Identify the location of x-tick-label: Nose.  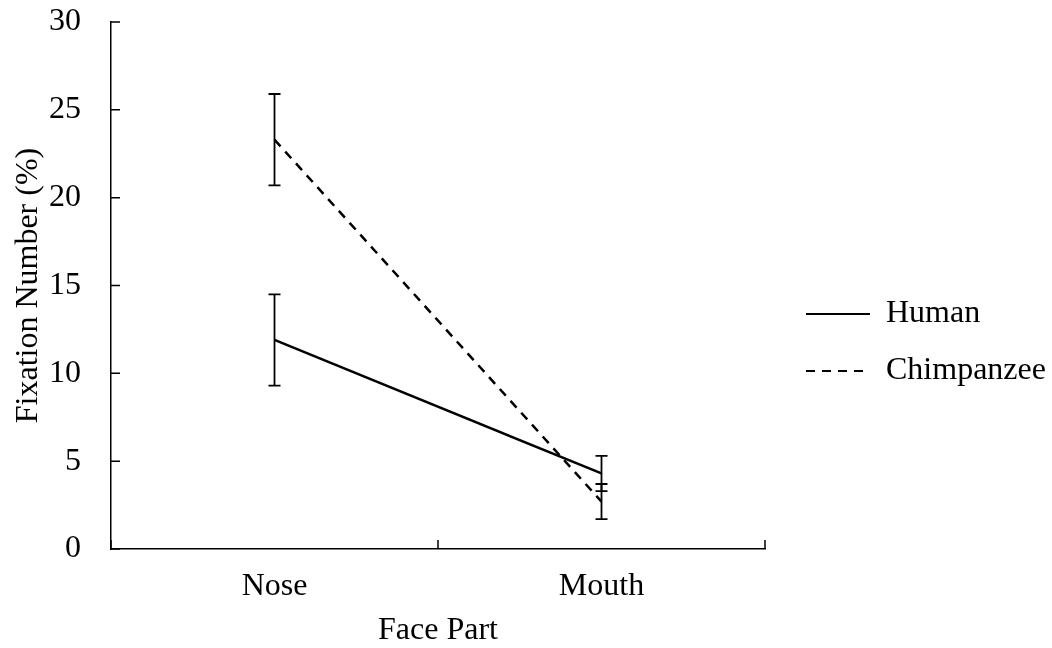
(274, 583).